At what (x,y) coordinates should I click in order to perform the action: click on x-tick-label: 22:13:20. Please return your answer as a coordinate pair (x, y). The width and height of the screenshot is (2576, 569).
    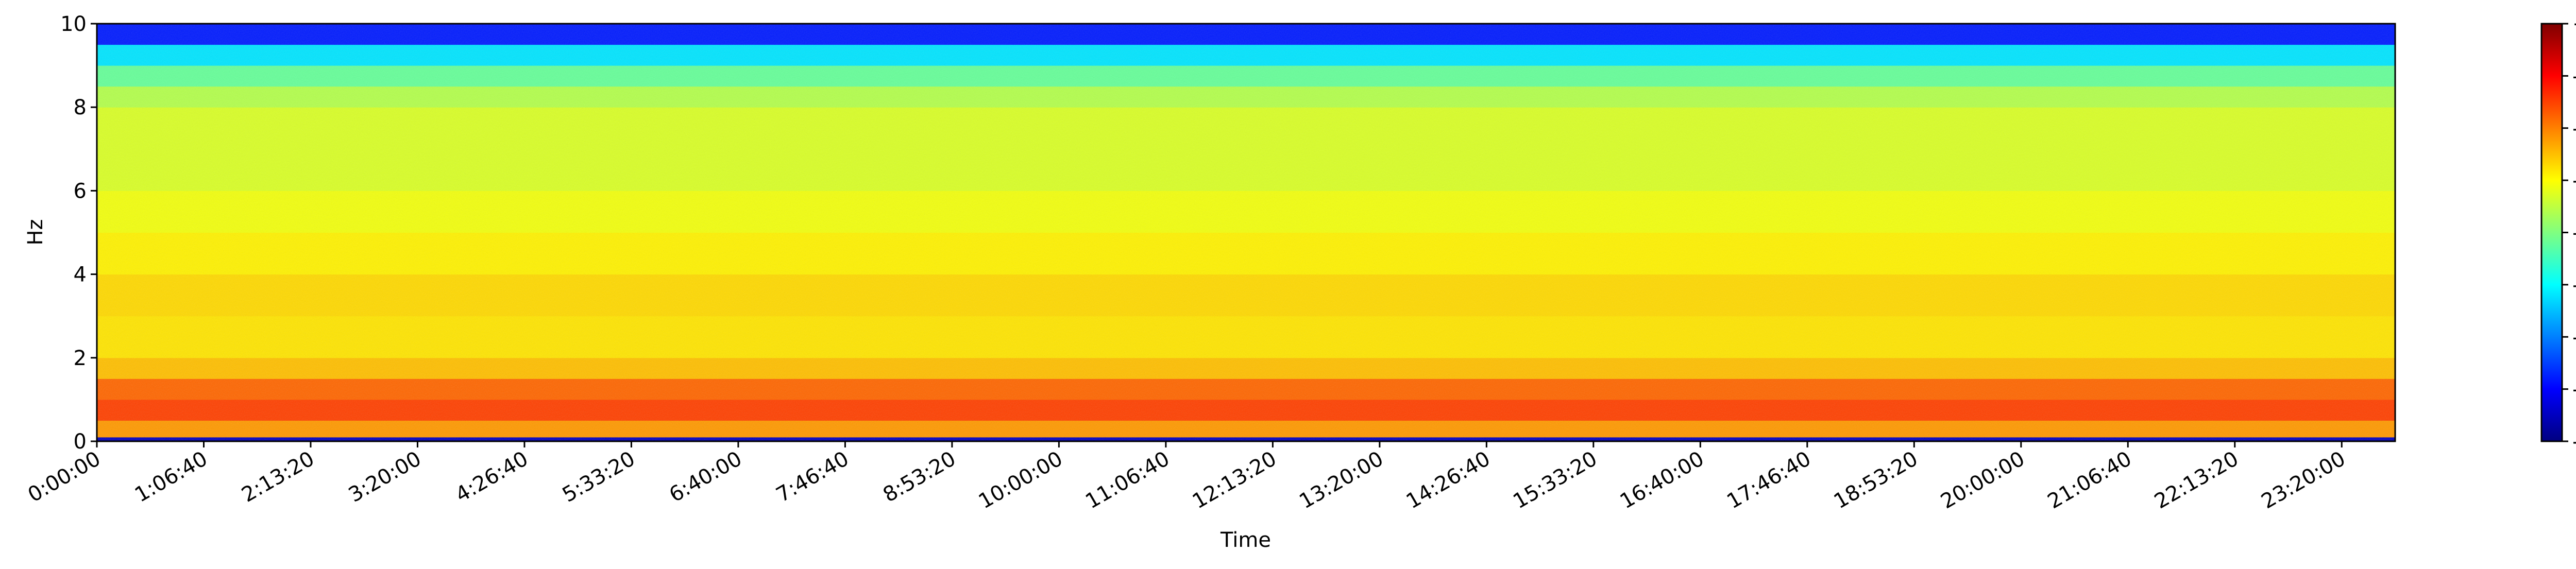
    Looking at the image, I should click on (2196, 480).